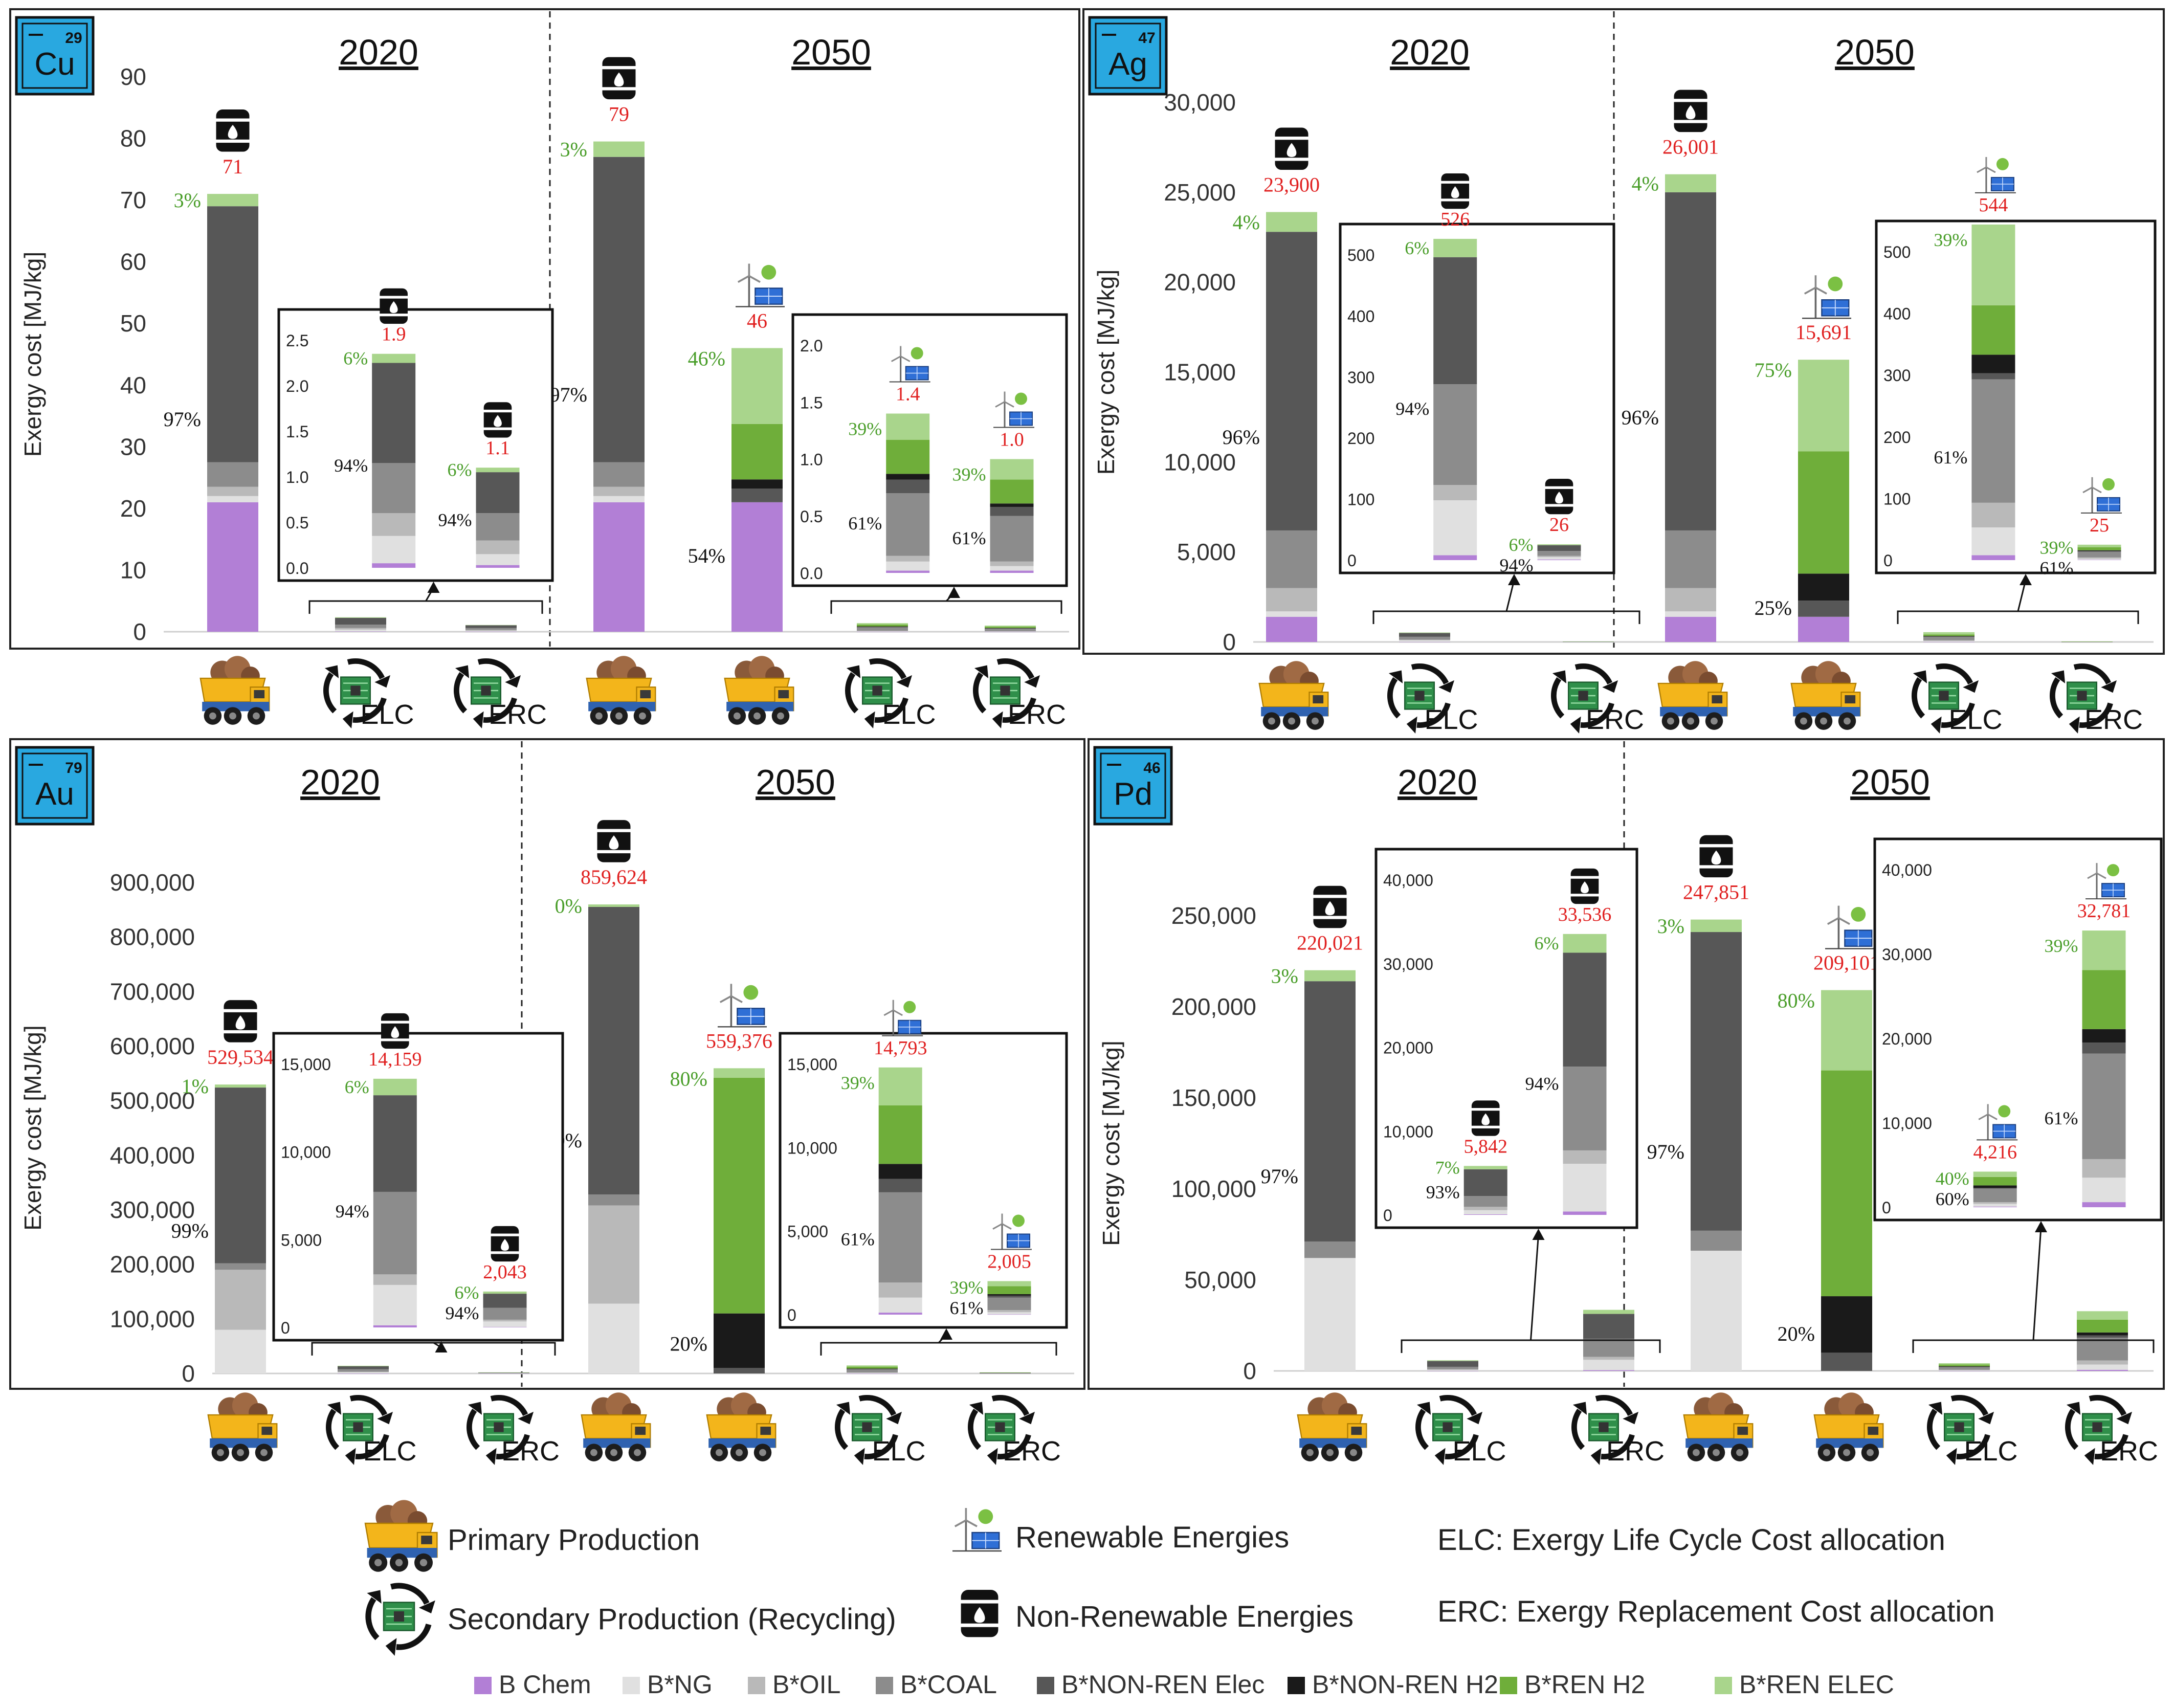  What do you see at coordinates (1012, 571) in the screenshot?
I see `inset-bar-bchem` at bounding box center [1012, 571].